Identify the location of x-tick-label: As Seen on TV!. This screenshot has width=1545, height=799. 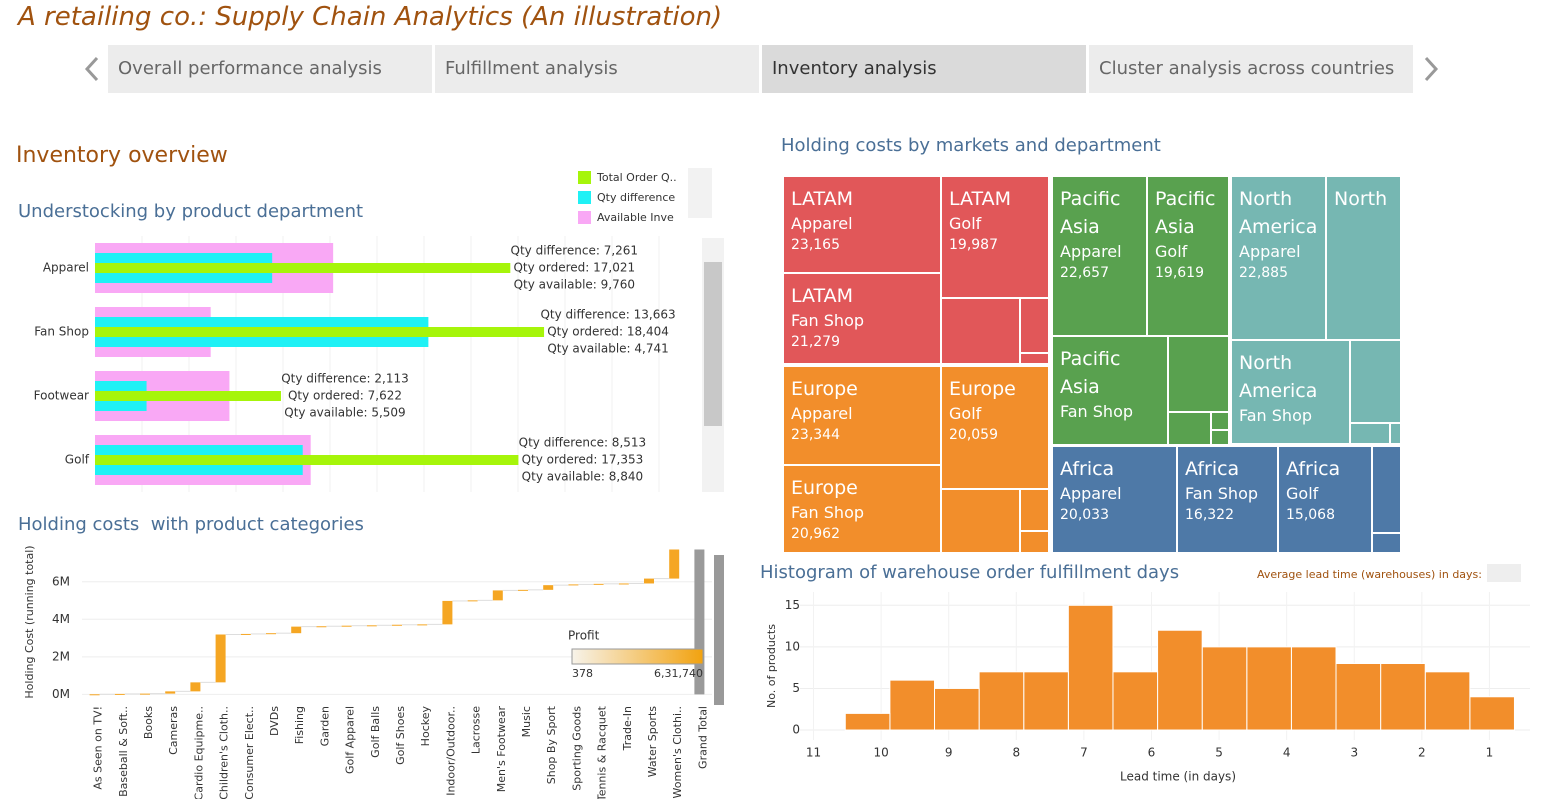
(98, 748).